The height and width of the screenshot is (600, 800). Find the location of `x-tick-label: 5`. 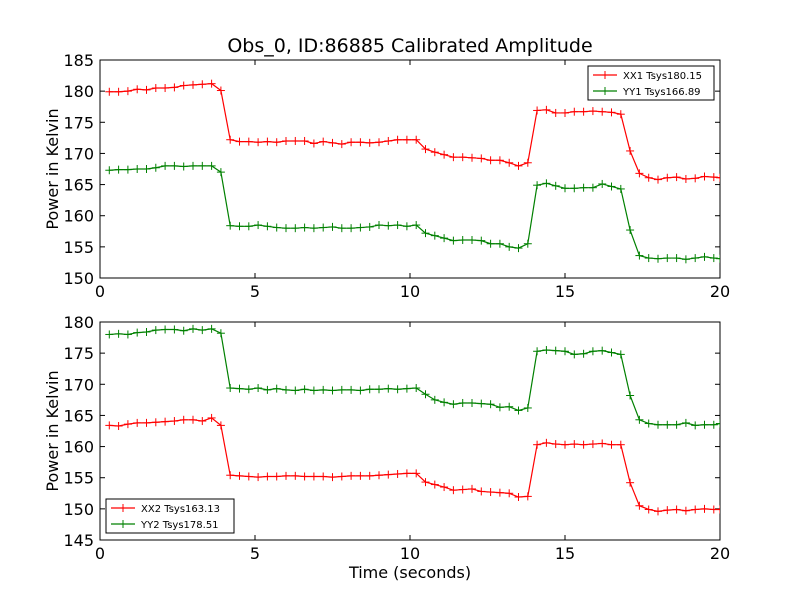

x-tick-label: 5 is located at coordinates (255, 553).